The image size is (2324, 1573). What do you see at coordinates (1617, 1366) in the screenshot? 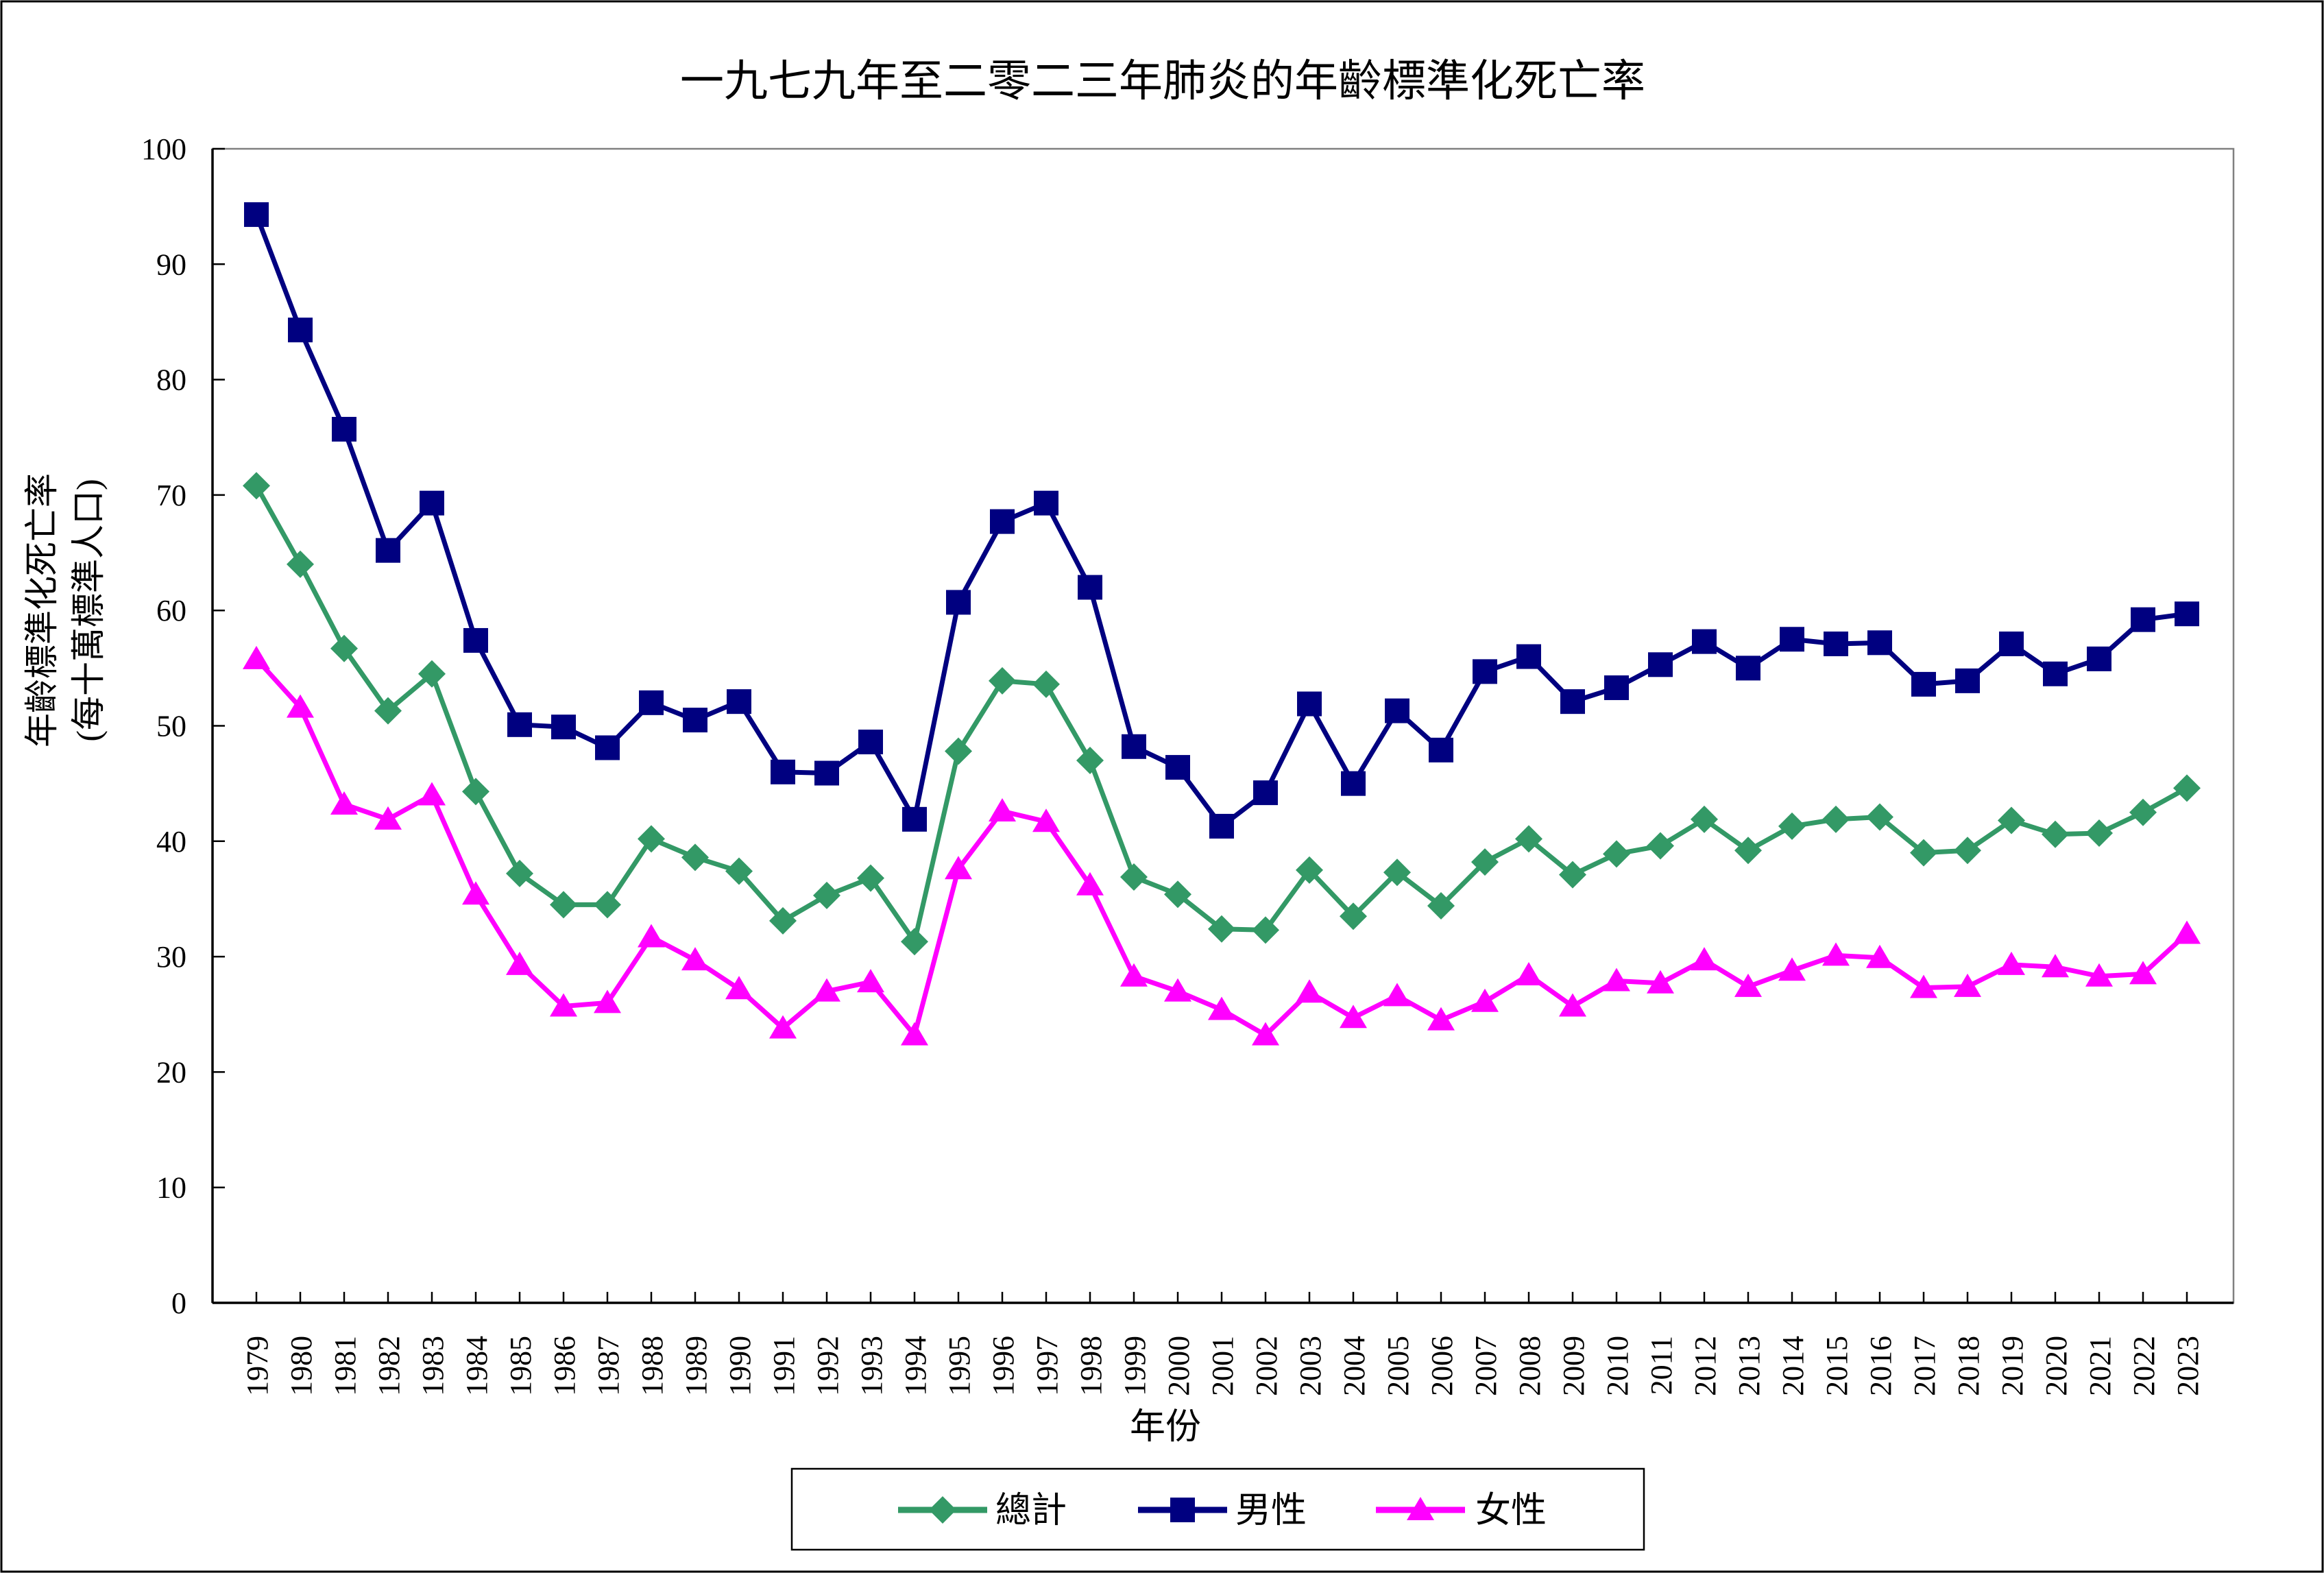
I see `x-tick-label: 2010` at bounding box center [1617, 1366].